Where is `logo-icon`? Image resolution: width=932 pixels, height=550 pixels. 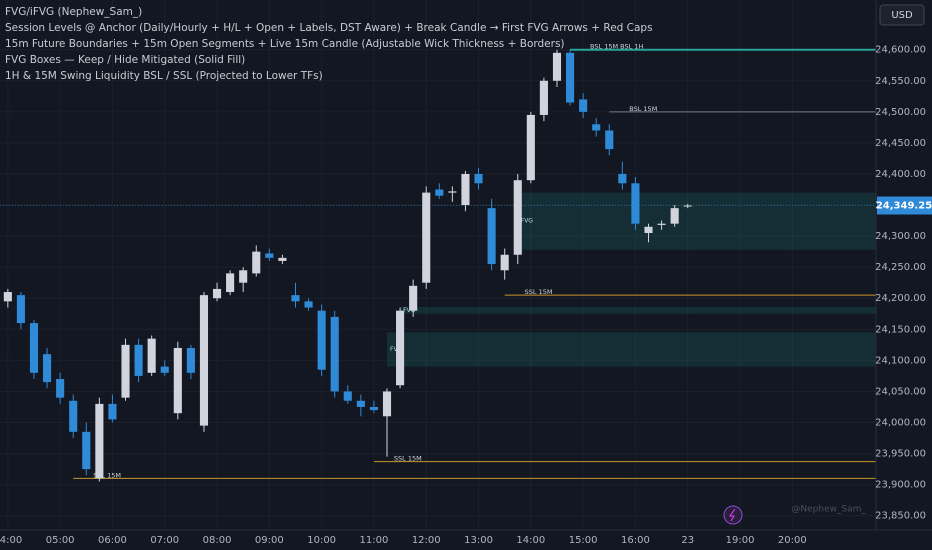
logo-icon is located at coordinates (733, 515).